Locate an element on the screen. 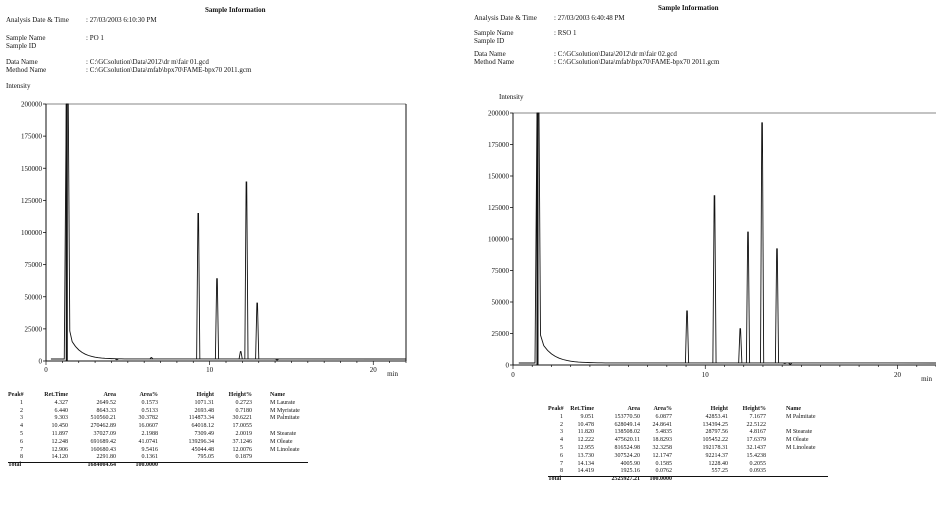 Image resolution: width=936 pixels, height=526 pixels. cell-area: 510560.21 is located at coordinates (103, 418).